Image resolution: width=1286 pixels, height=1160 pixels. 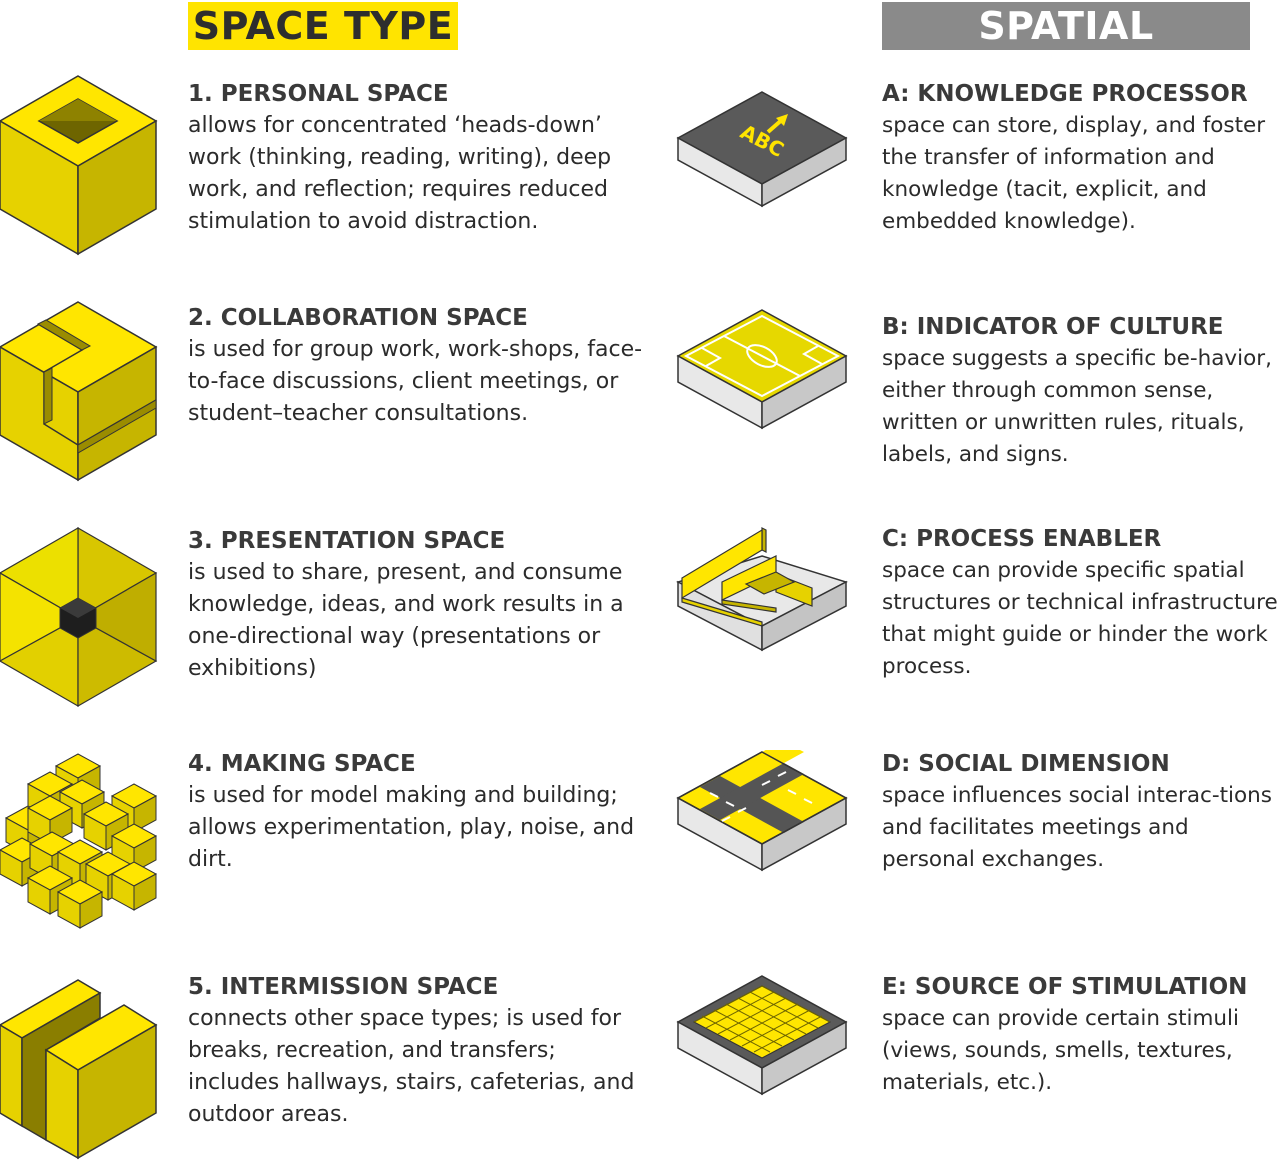 What do you see at coordinates (79, 617) in the screenshot?
I see `hollow-cube-center-icon` at bounding box center [79, 617].